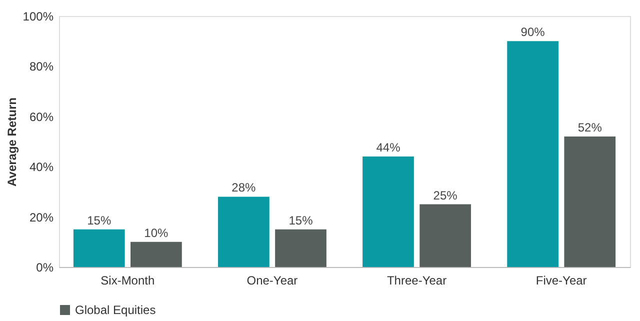 Image resolution: width=640 pixels, height=321 pixels. I want to click on data-label: 52%, so click(590, 127).